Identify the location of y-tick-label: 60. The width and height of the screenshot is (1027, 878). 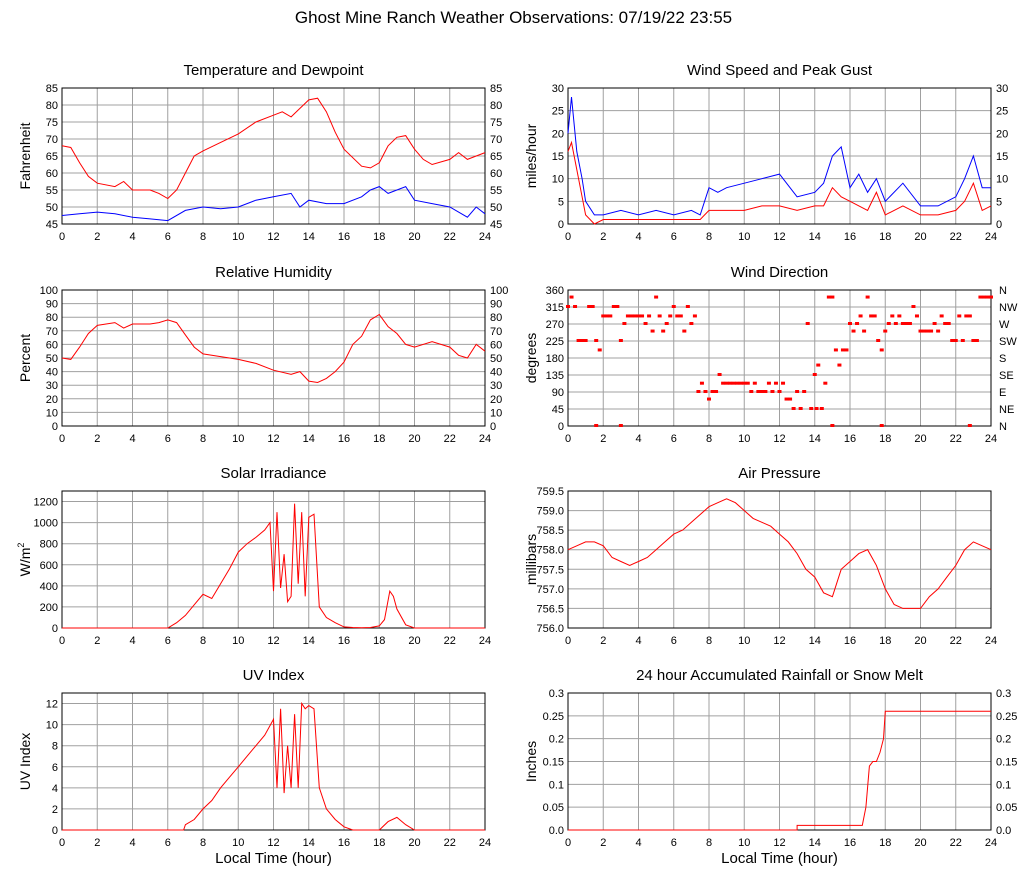
(52, 345).